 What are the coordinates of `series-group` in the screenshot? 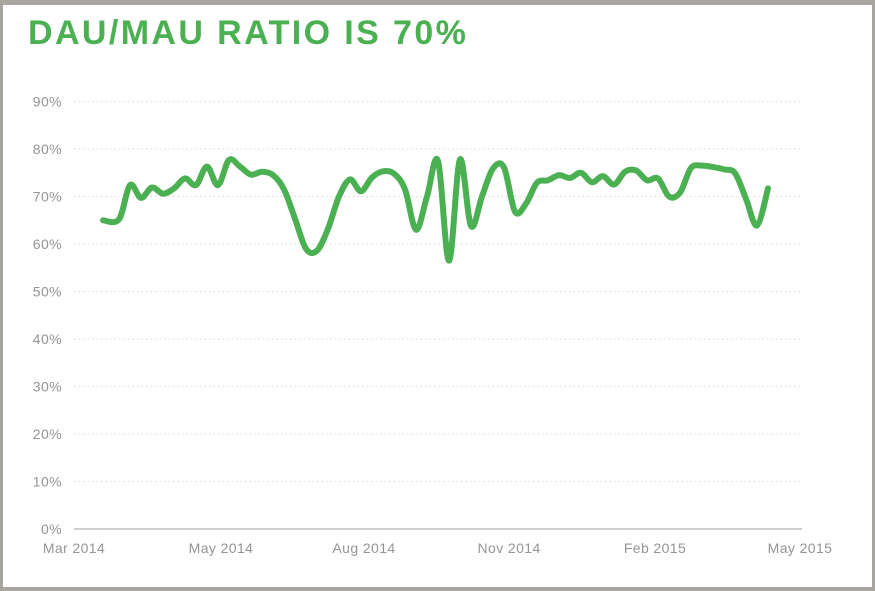 It's located at (435, 209).